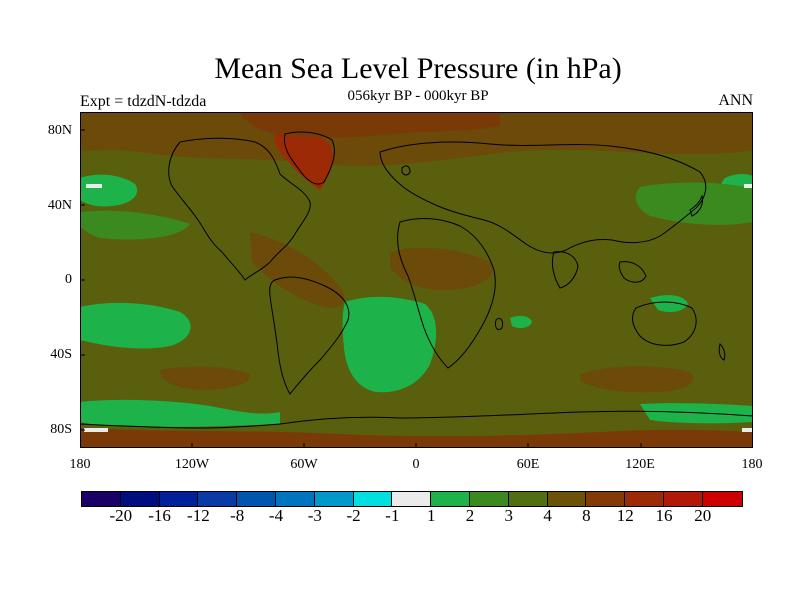 The height and width of the screenshot is (600, 800). I want to click on colorbar-label-9: 2, so click(470, 515).